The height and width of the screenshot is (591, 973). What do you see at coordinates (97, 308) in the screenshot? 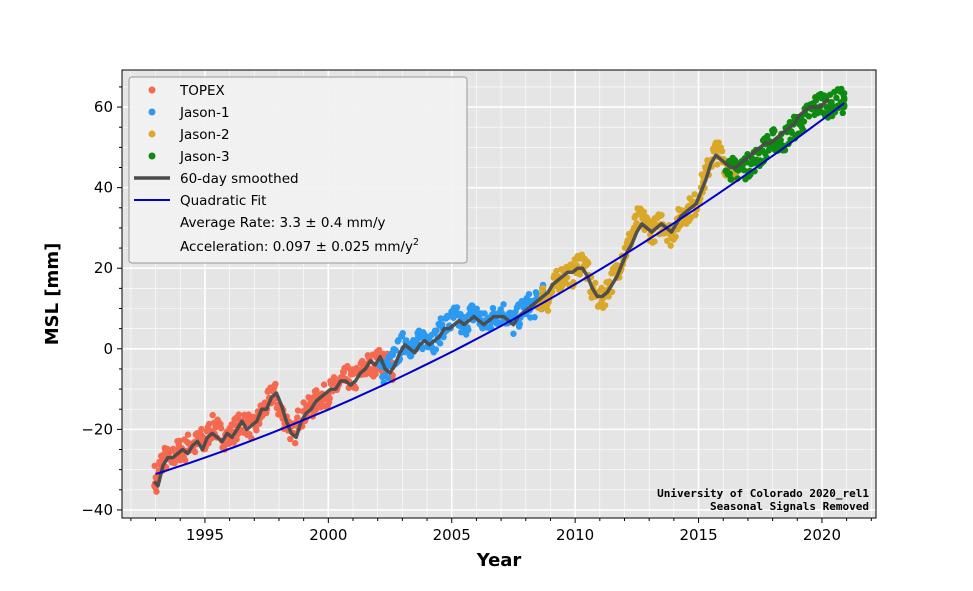
I see `y-tick-labels: −40 −20 0 20 40 60` at bounding box center [97, 308].